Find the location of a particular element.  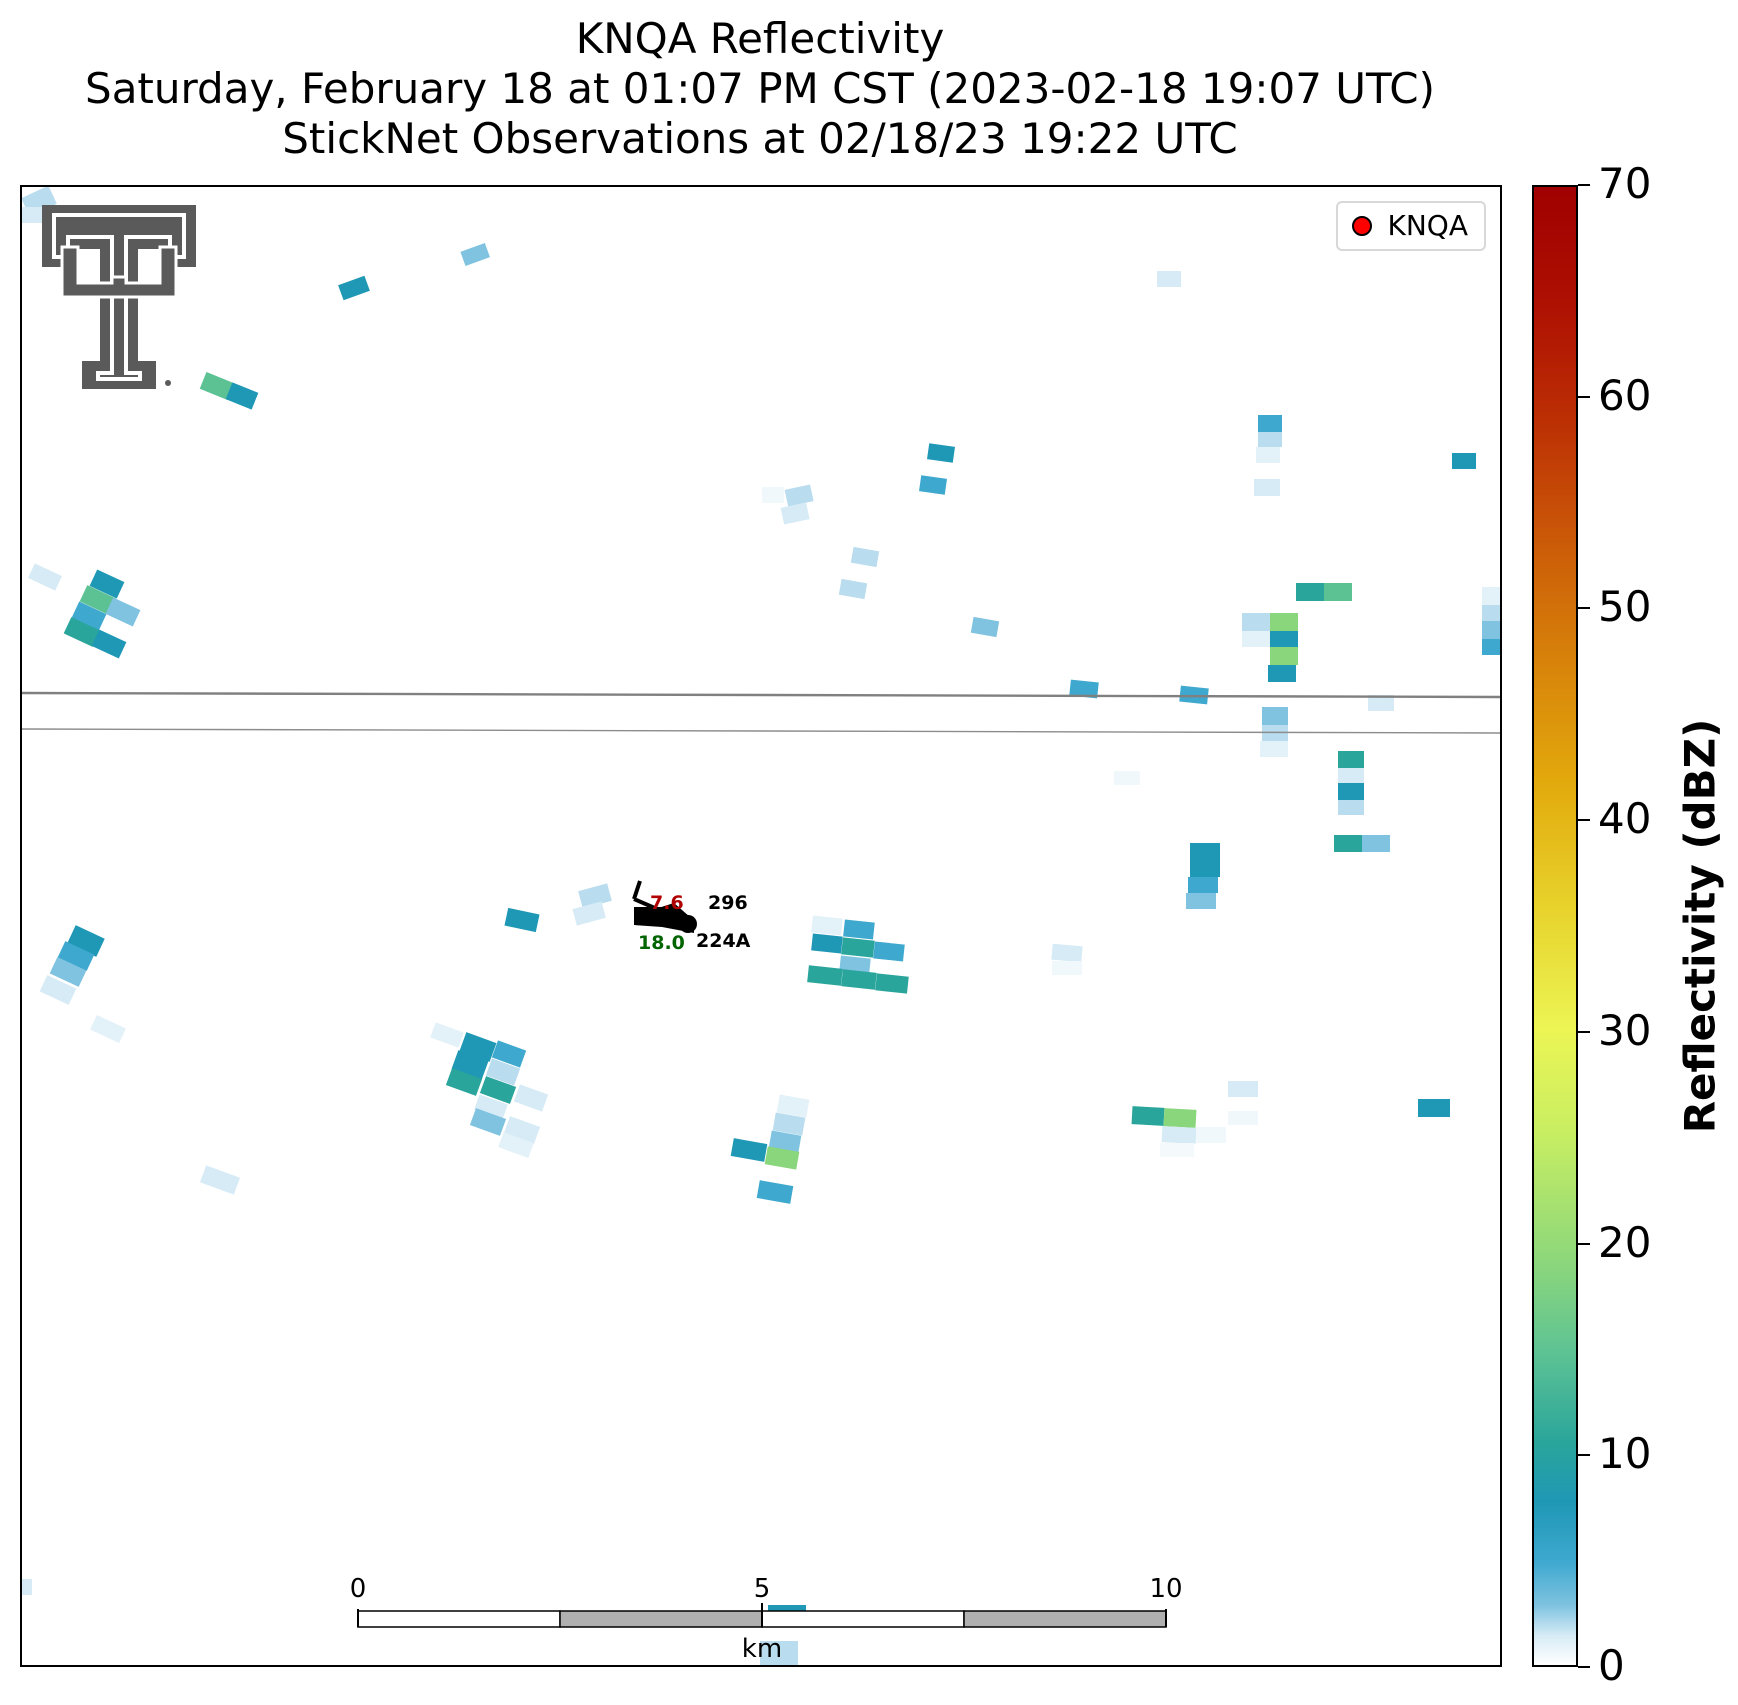

scale-bar: 0 5 10 km is located at coordinates (766, 1619).